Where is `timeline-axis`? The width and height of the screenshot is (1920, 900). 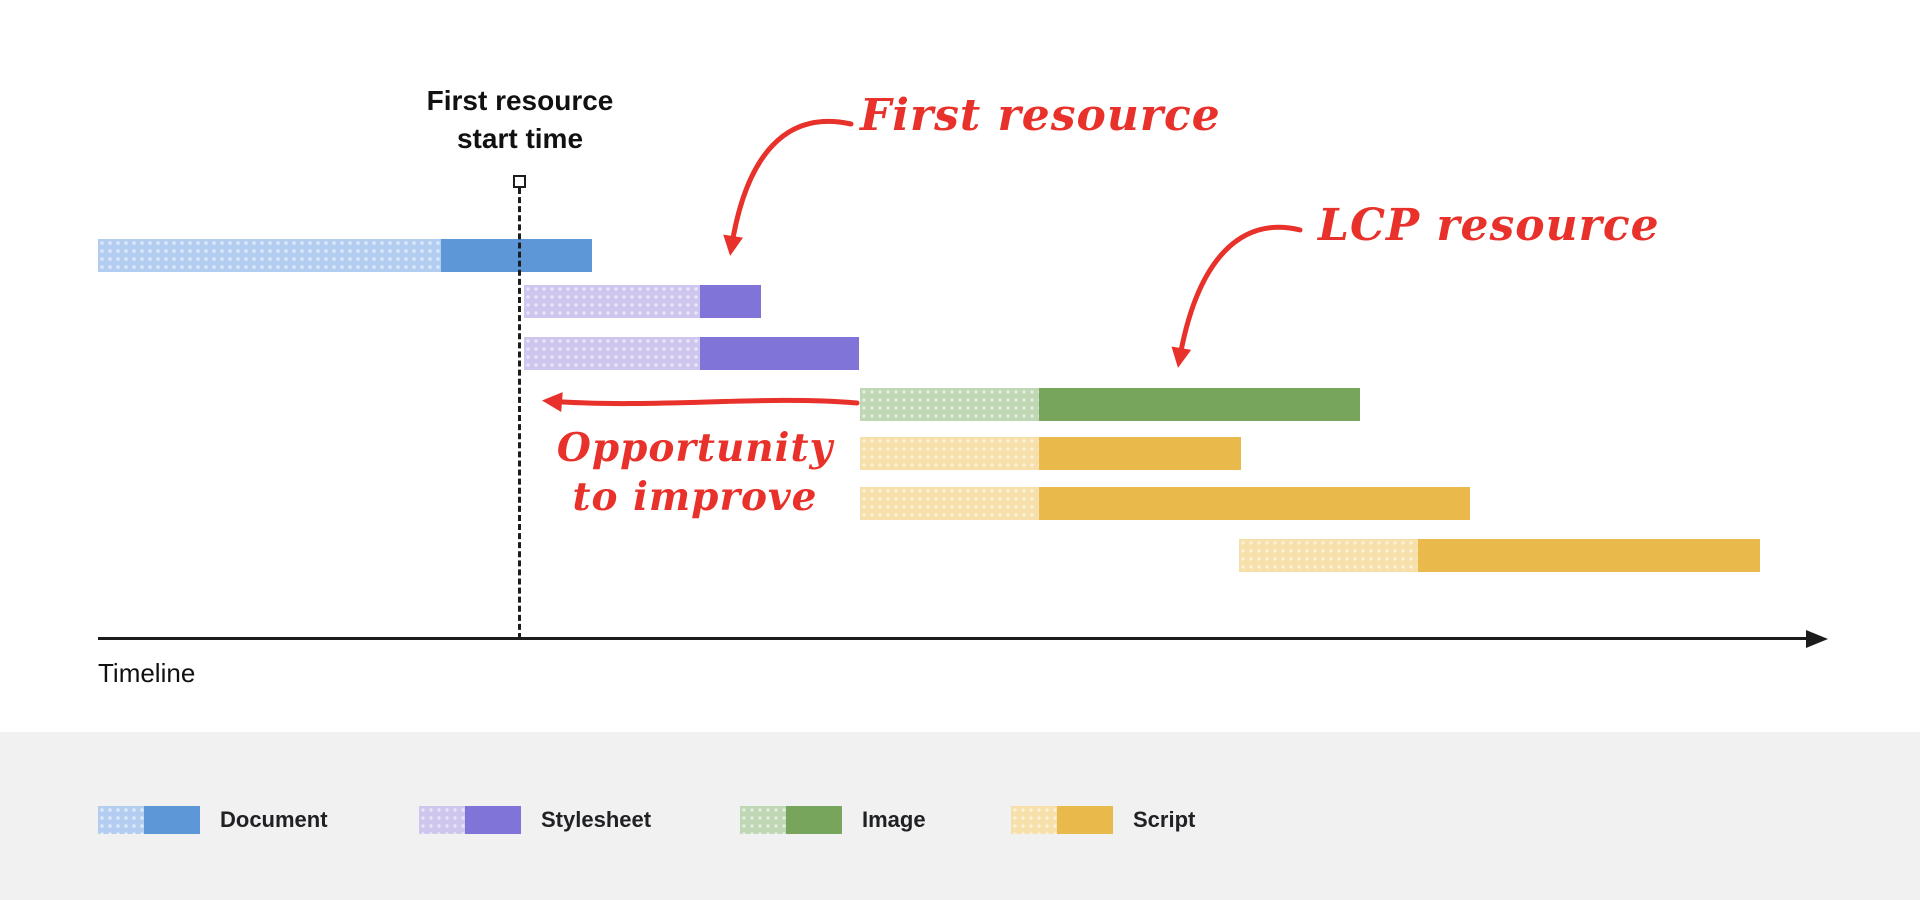
timeline-axis is located at coordinates (954, 638).